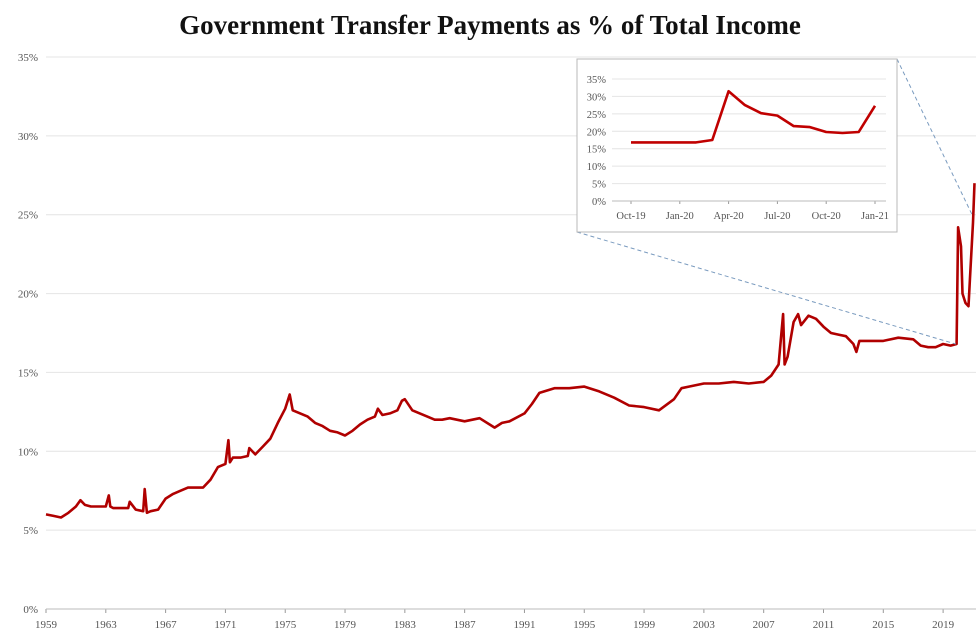 This screenshot has height=643, width=980. Describe the element at coordinates (777, 216) in the screenshot. I see `inset-x-tick-label: Jul-20` at that location.